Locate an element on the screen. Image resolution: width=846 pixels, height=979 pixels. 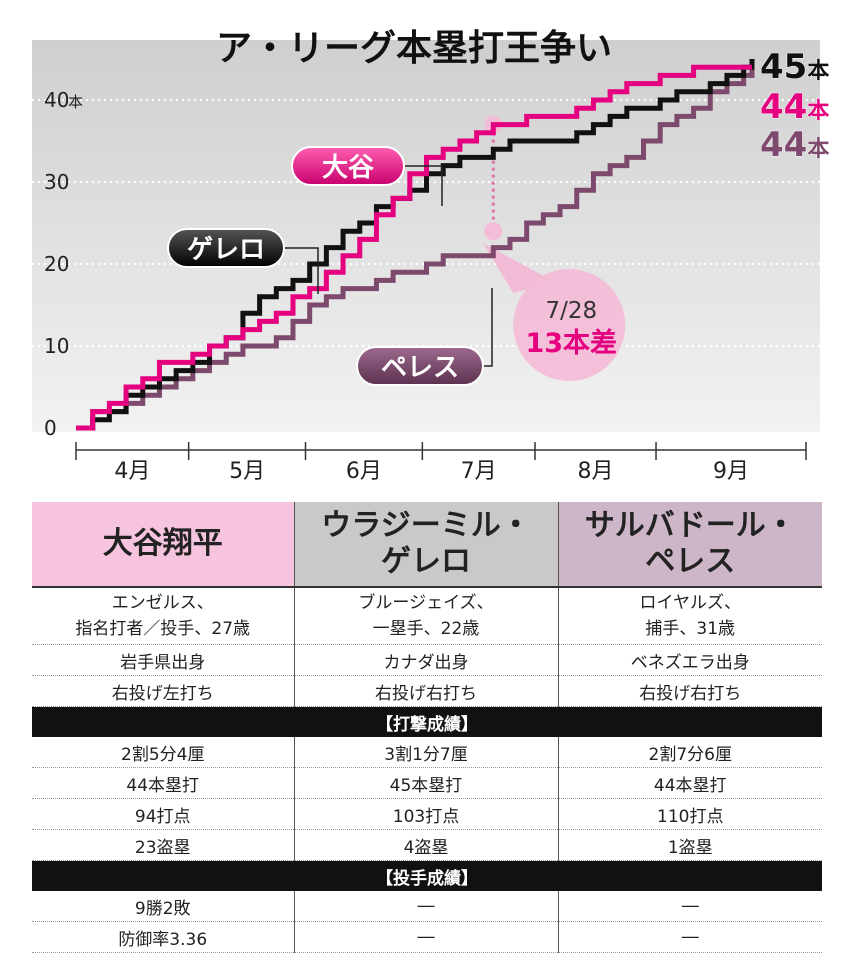
birthplace-cell: ベネズエラ出身 is located at coordinates (689, 660).